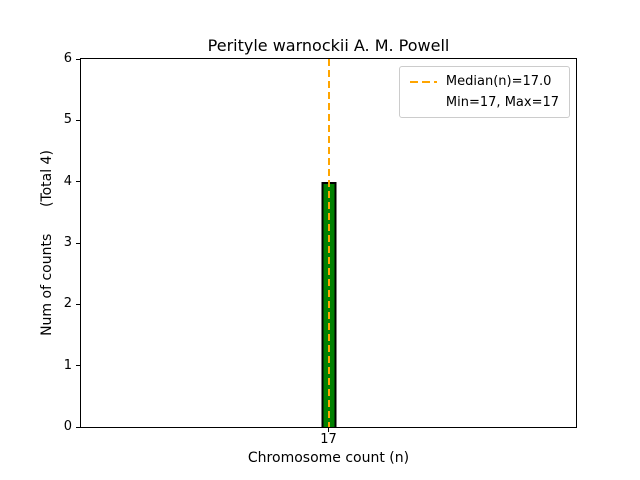 Image resolution: width=640 pixels, height=480 pixels. I want to click on x-axis-label: Chromosome count (n), so click(328, 458).